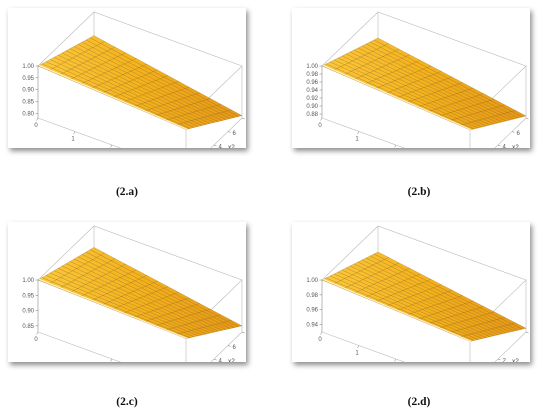  I want to click on plot-panel-2a: 1.000.950.900.850.8001234x102468x2, so click(127, 78).